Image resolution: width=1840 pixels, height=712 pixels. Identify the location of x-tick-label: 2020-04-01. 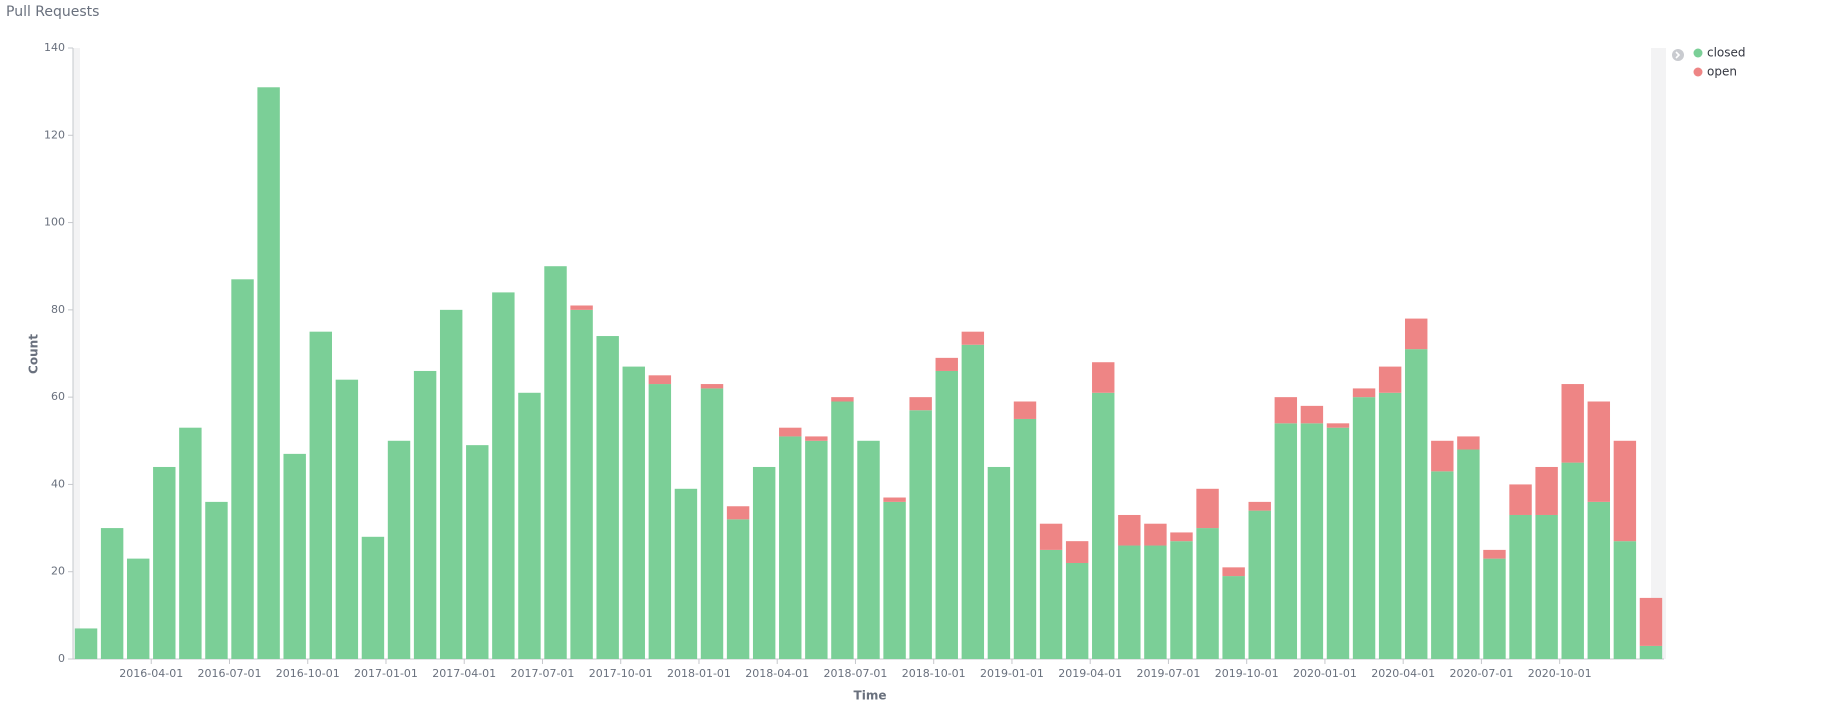
(1403, 673).